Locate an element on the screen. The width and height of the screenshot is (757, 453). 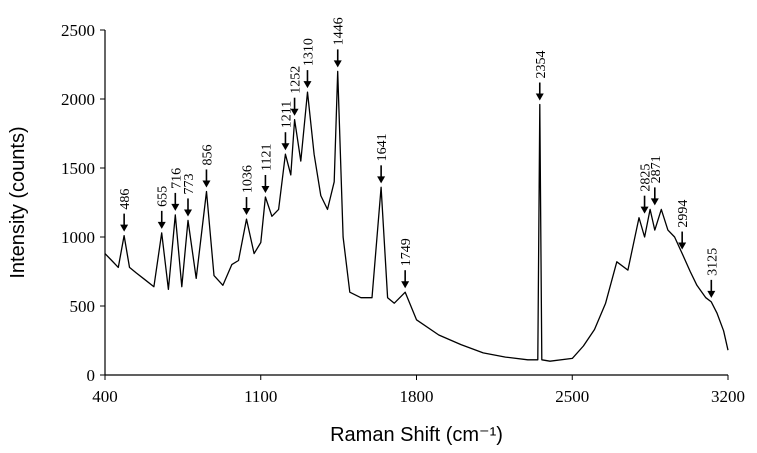
peak-label: 1641 is located at coordinates (382, 147).